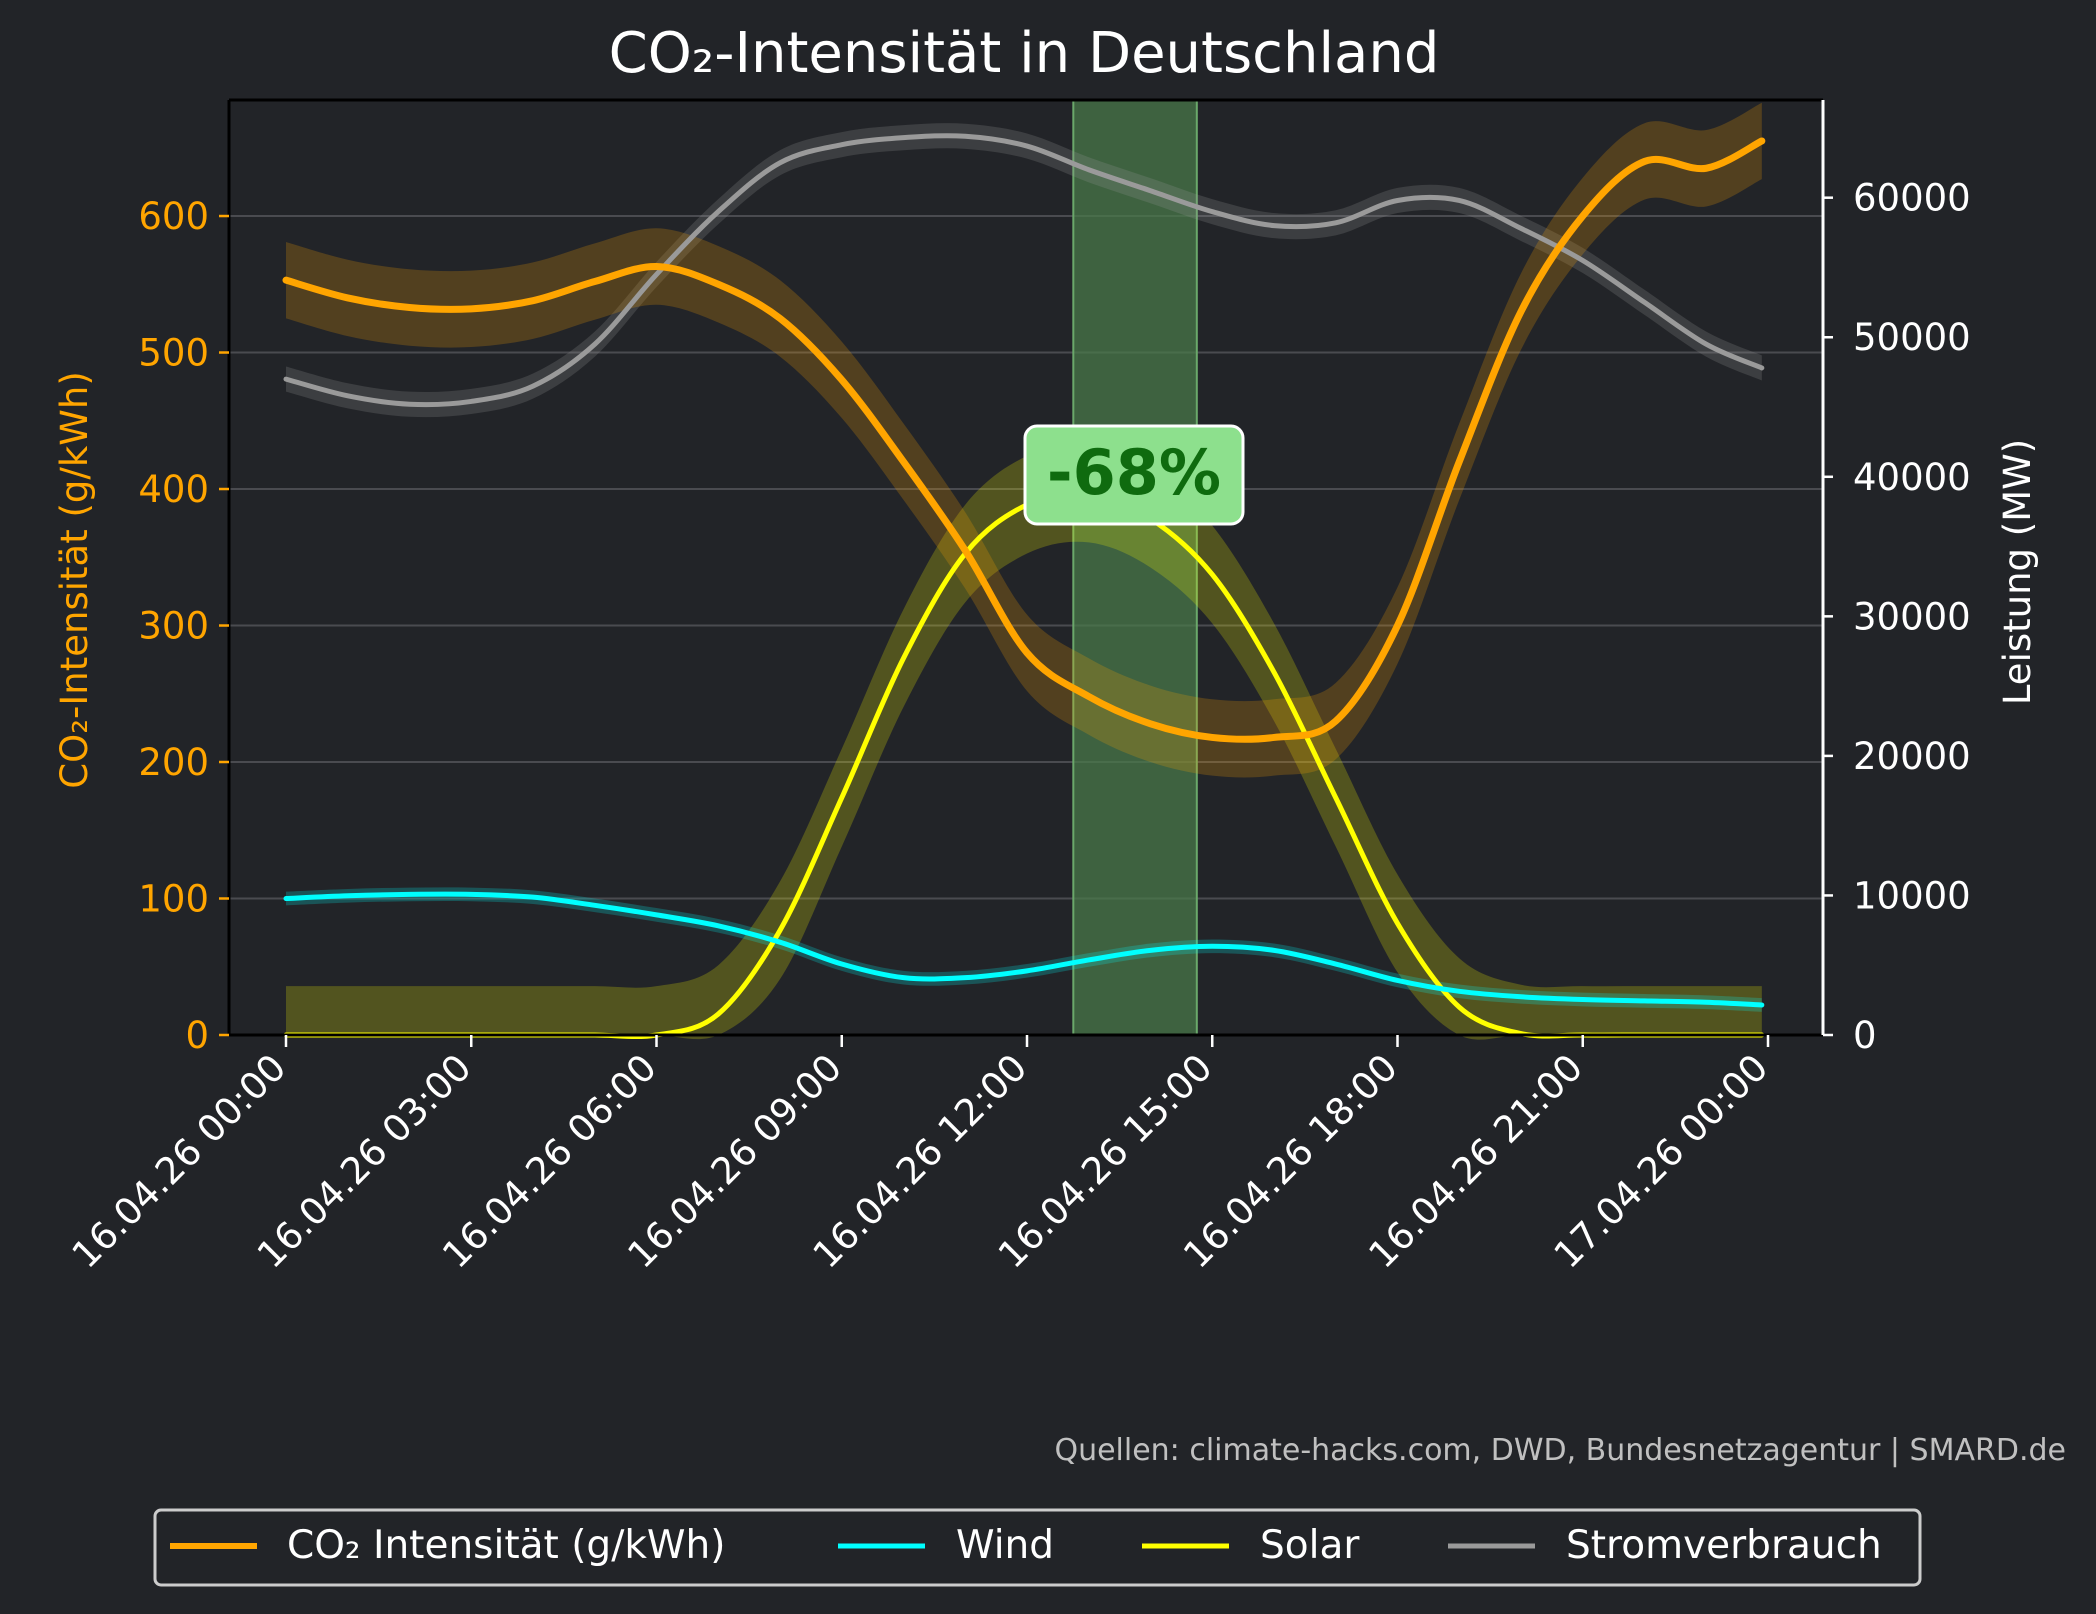  Describe the element at coordinates (173, 899) in the screenshot. I see `y-tick-label-left: 100` at that location.